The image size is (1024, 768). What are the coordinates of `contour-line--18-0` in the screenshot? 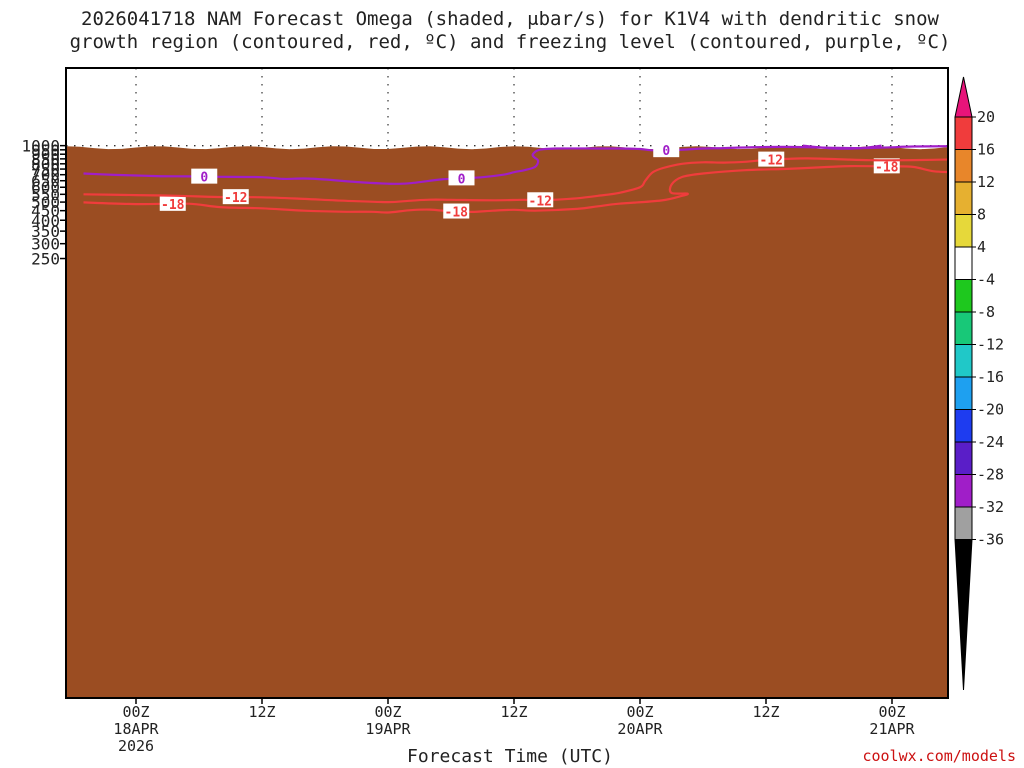 It's located at (515, 189).